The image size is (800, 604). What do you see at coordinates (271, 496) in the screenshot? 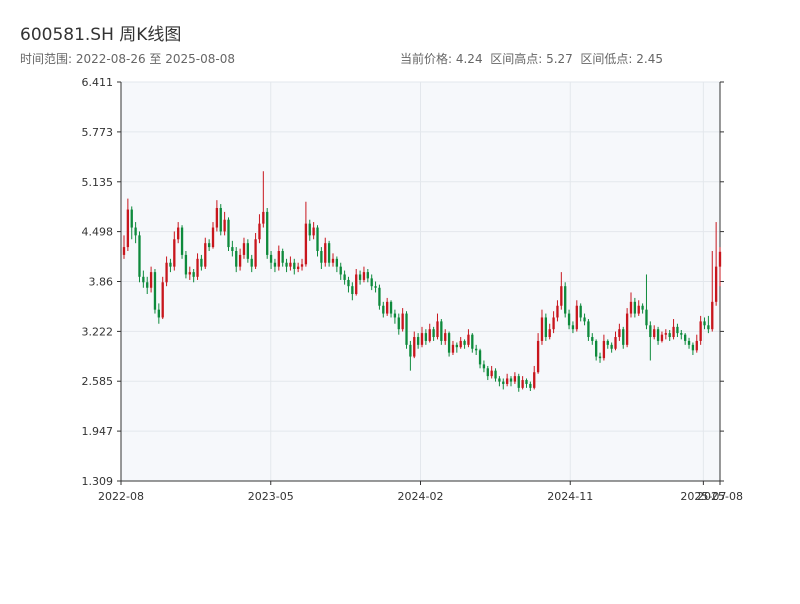
I see `x-tick-label: 2023-05` at bounding box center [271, 496].